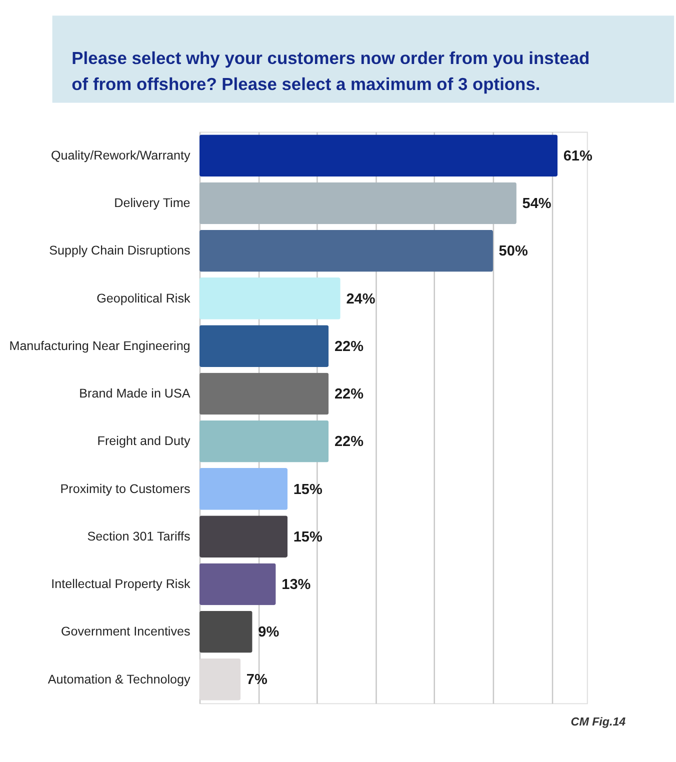 The height and width of the screenshot is (762, 676). I want to click on y-tick-label: Automation & Technology, so click(120, 679).